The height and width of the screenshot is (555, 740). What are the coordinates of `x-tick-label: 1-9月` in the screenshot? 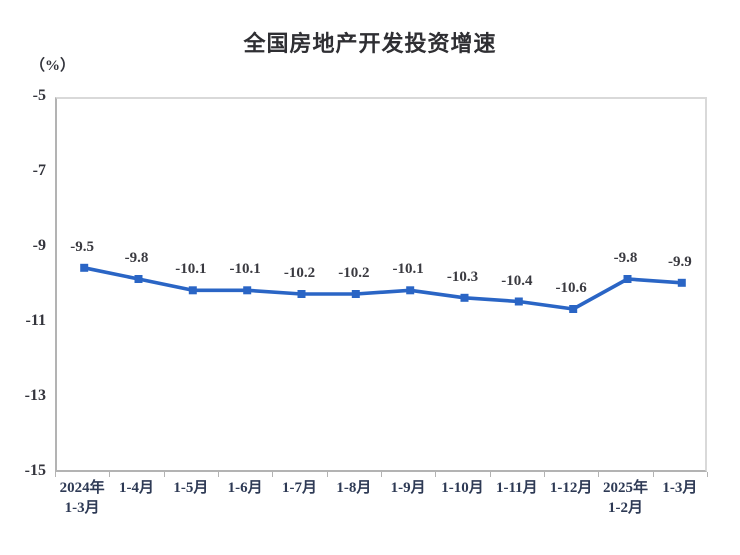 It's located at (408, 488).